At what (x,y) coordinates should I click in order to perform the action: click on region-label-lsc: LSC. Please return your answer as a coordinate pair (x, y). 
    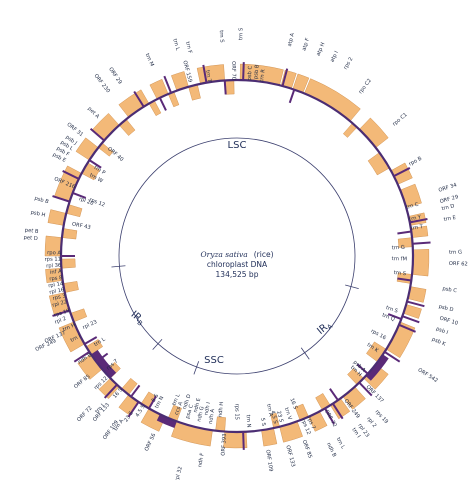
    Looking at the image, I should click on (237, 145).